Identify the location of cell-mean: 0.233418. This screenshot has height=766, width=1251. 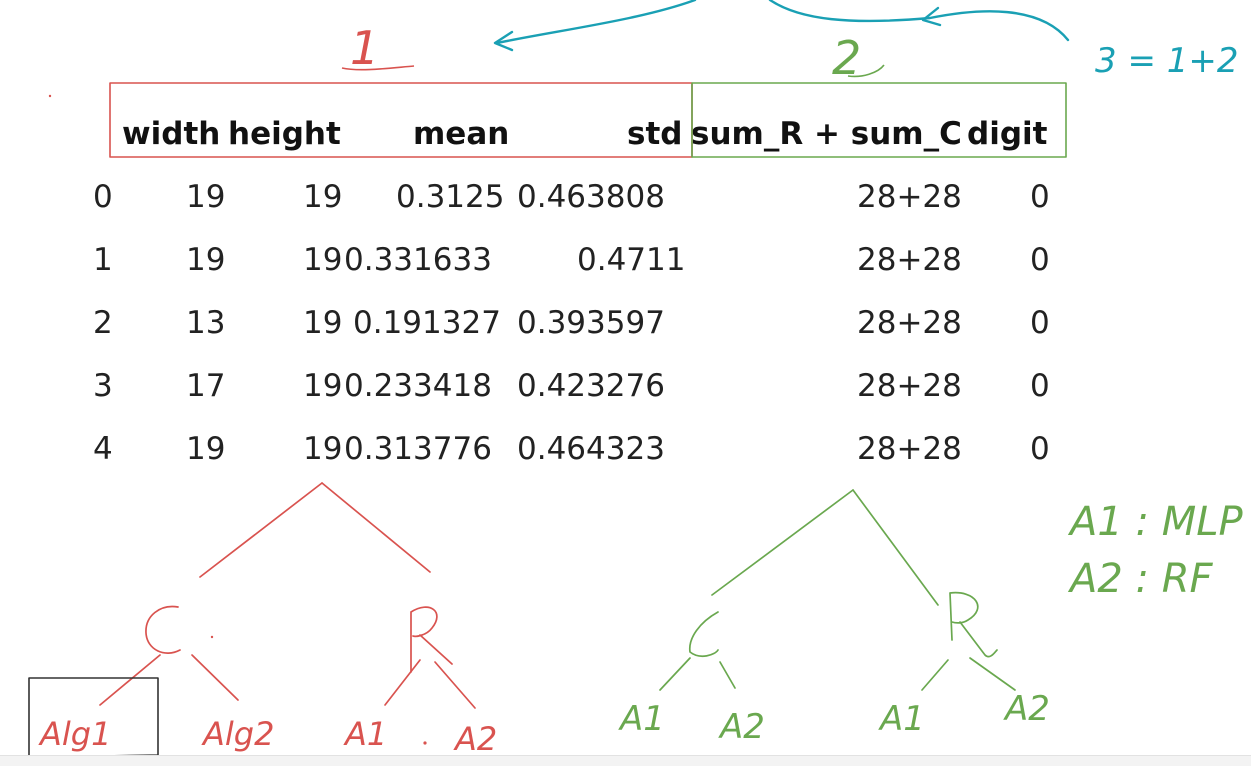
(418, 386).